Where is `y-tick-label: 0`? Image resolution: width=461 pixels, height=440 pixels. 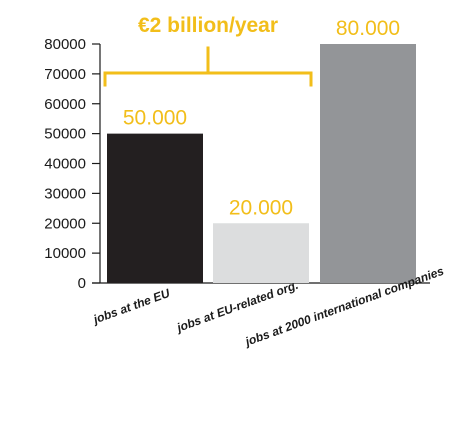
y-tick-label: 0 is located at coordinates (82, 283).